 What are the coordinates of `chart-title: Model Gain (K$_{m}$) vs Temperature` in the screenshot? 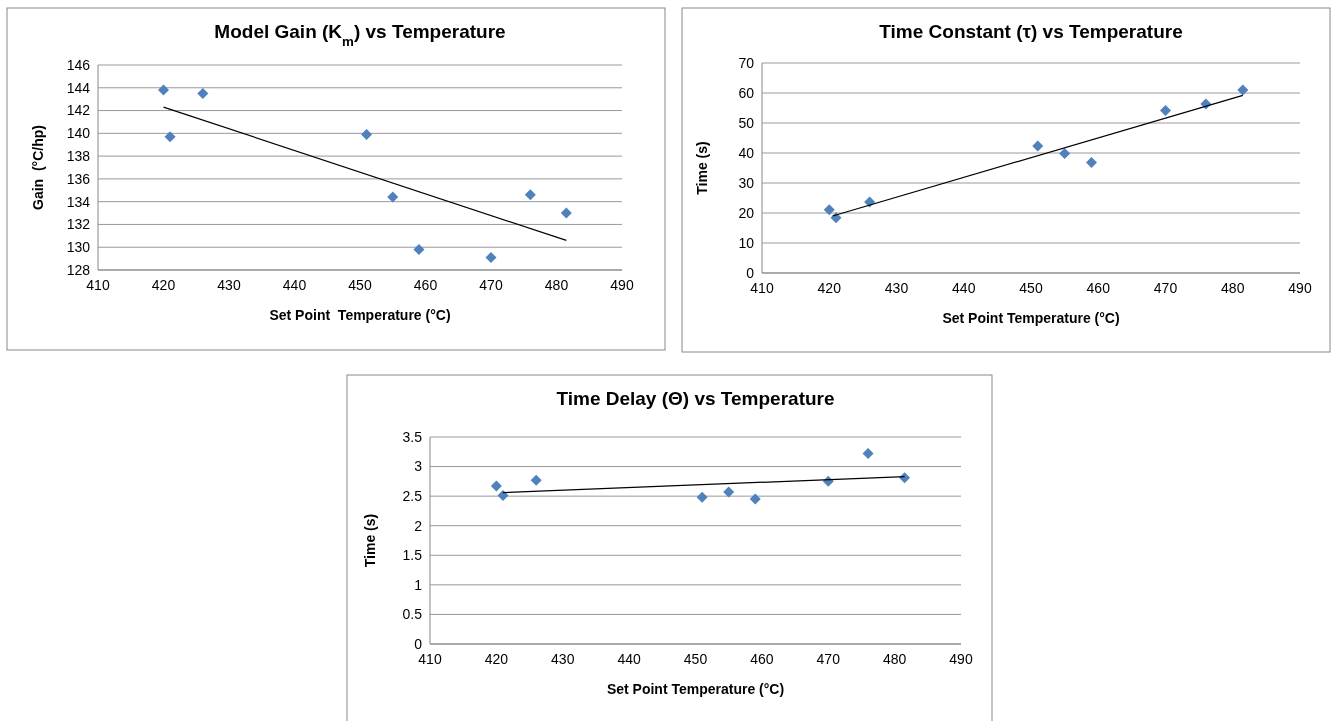 It's located at (360, 35).